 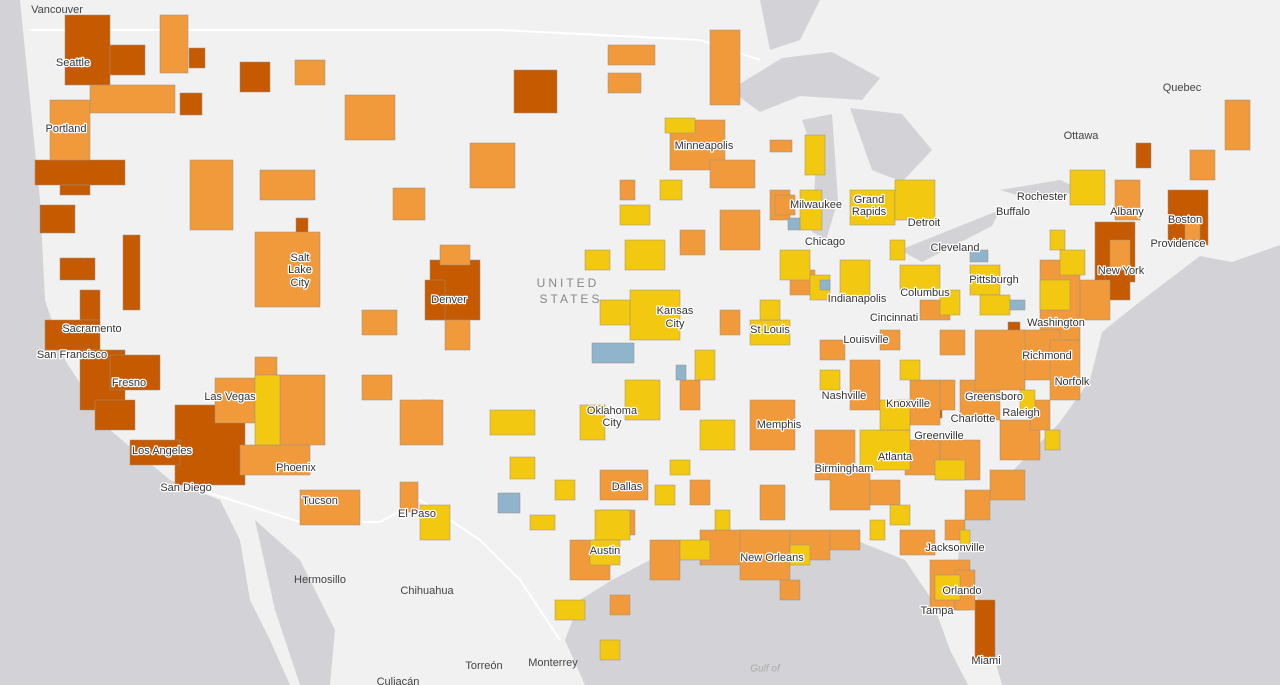 I want to click on place-label: Phoenix, so click(x=296, y=468).